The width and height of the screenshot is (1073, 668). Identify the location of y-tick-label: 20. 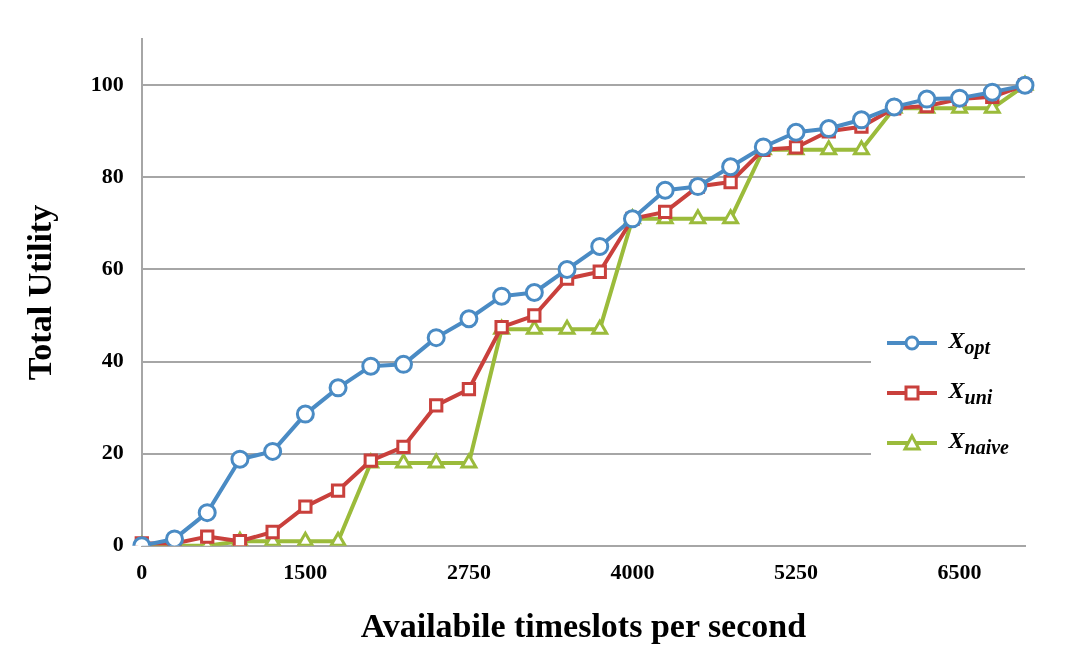
(112, 452).